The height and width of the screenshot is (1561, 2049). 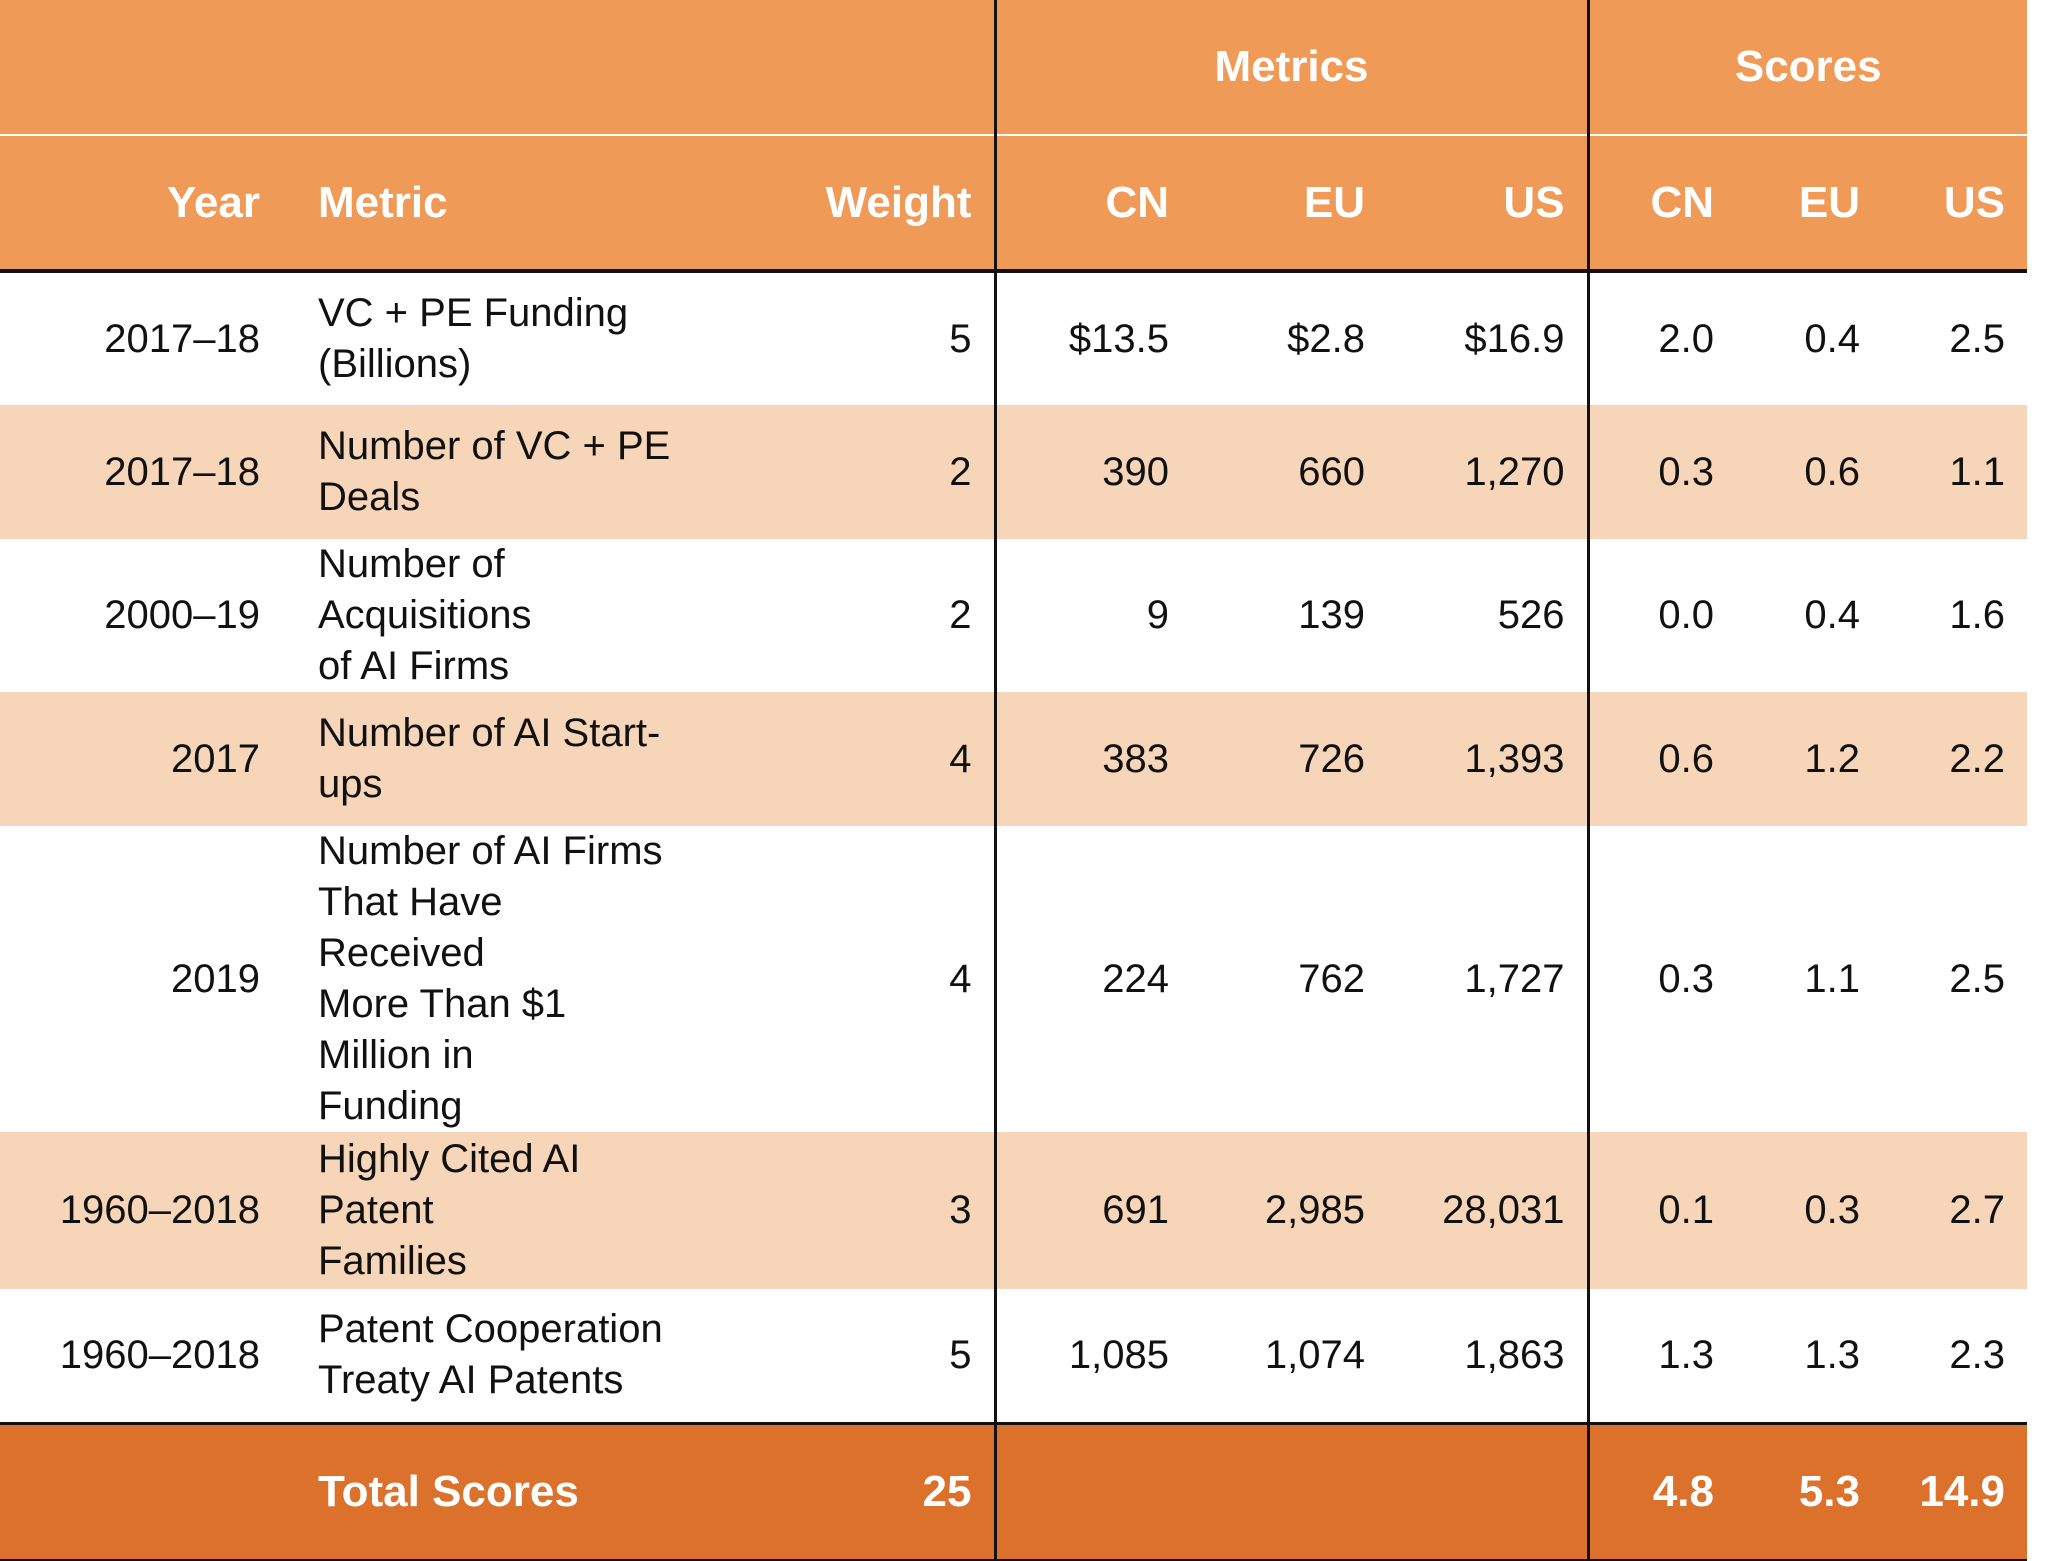 What do you see at coordinates (1092, 759) in the screenshot?
I see `metric-value-cn: 383` at bounding box center [1092, 759].